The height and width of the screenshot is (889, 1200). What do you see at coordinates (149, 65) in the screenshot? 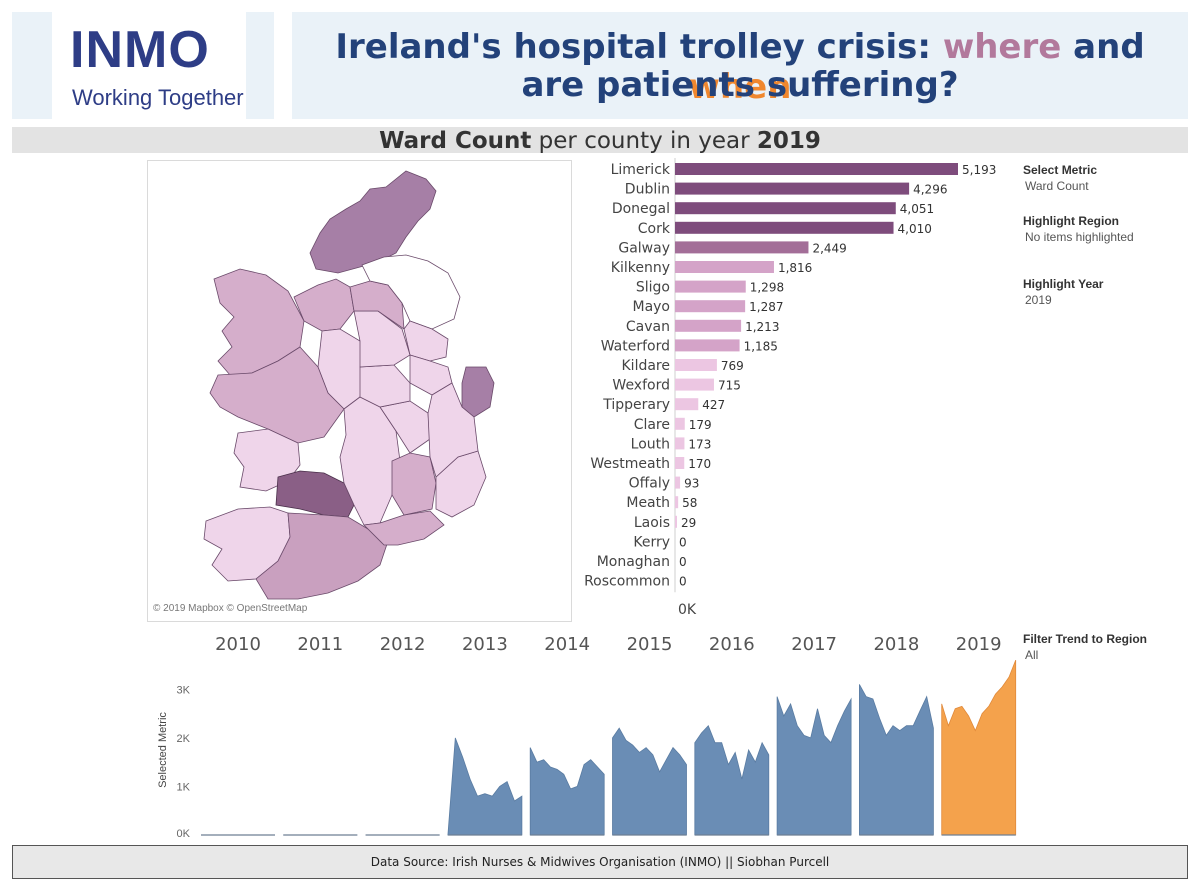
I see `logo-background` at bounding box center [149, 65].